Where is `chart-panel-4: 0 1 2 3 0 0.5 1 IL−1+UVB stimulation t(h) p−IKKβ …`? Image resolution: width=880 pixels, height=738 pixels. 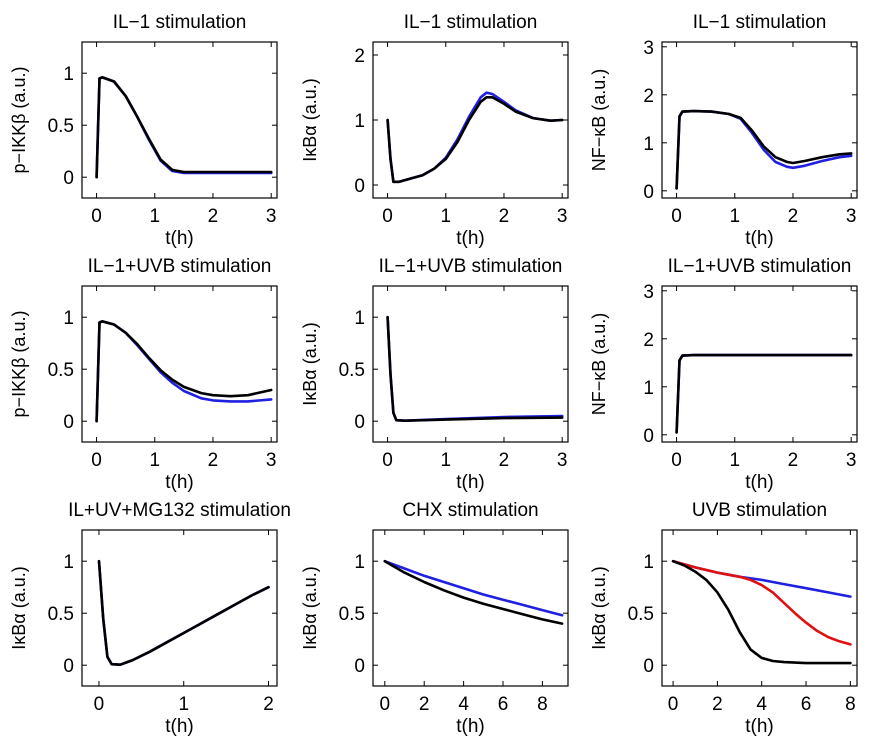
chart-panel-4: 0 1 2 3 0 0.5 1 IL−1+UVB stimulation t(h) p−IKKβ … is located at coordinates (143, 374).